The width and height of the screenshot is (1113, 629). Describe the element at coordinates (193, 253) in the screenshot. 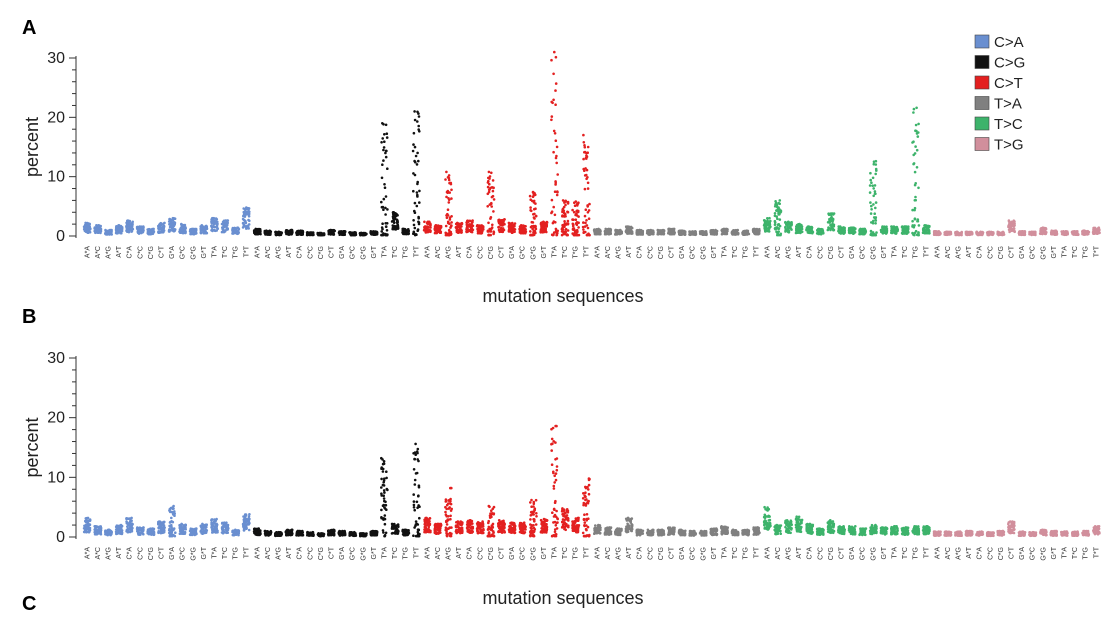

I see `x-tick-label: G*G` at that location.